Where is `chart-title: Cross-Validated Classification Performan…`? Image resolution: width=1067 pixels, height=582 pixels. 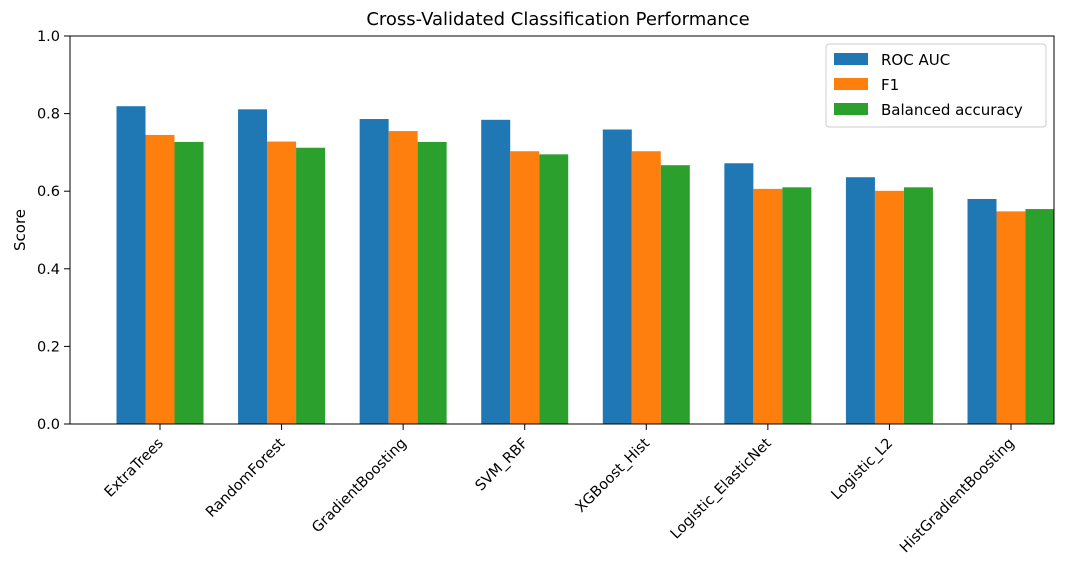
chart-title: Cross-Validated Classification Performan… is located at coordinates (557, 19).